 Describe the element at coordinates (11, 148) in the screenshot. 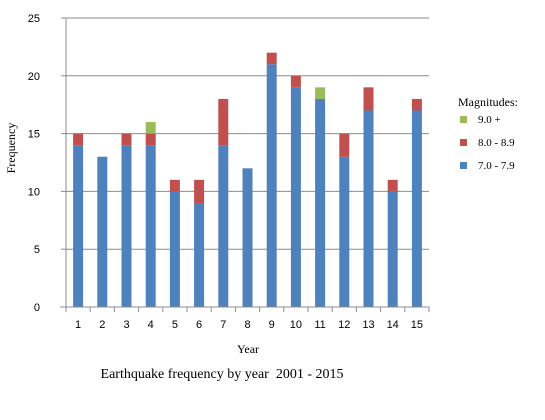

I see `y-axis-title: Frequency` at that location.